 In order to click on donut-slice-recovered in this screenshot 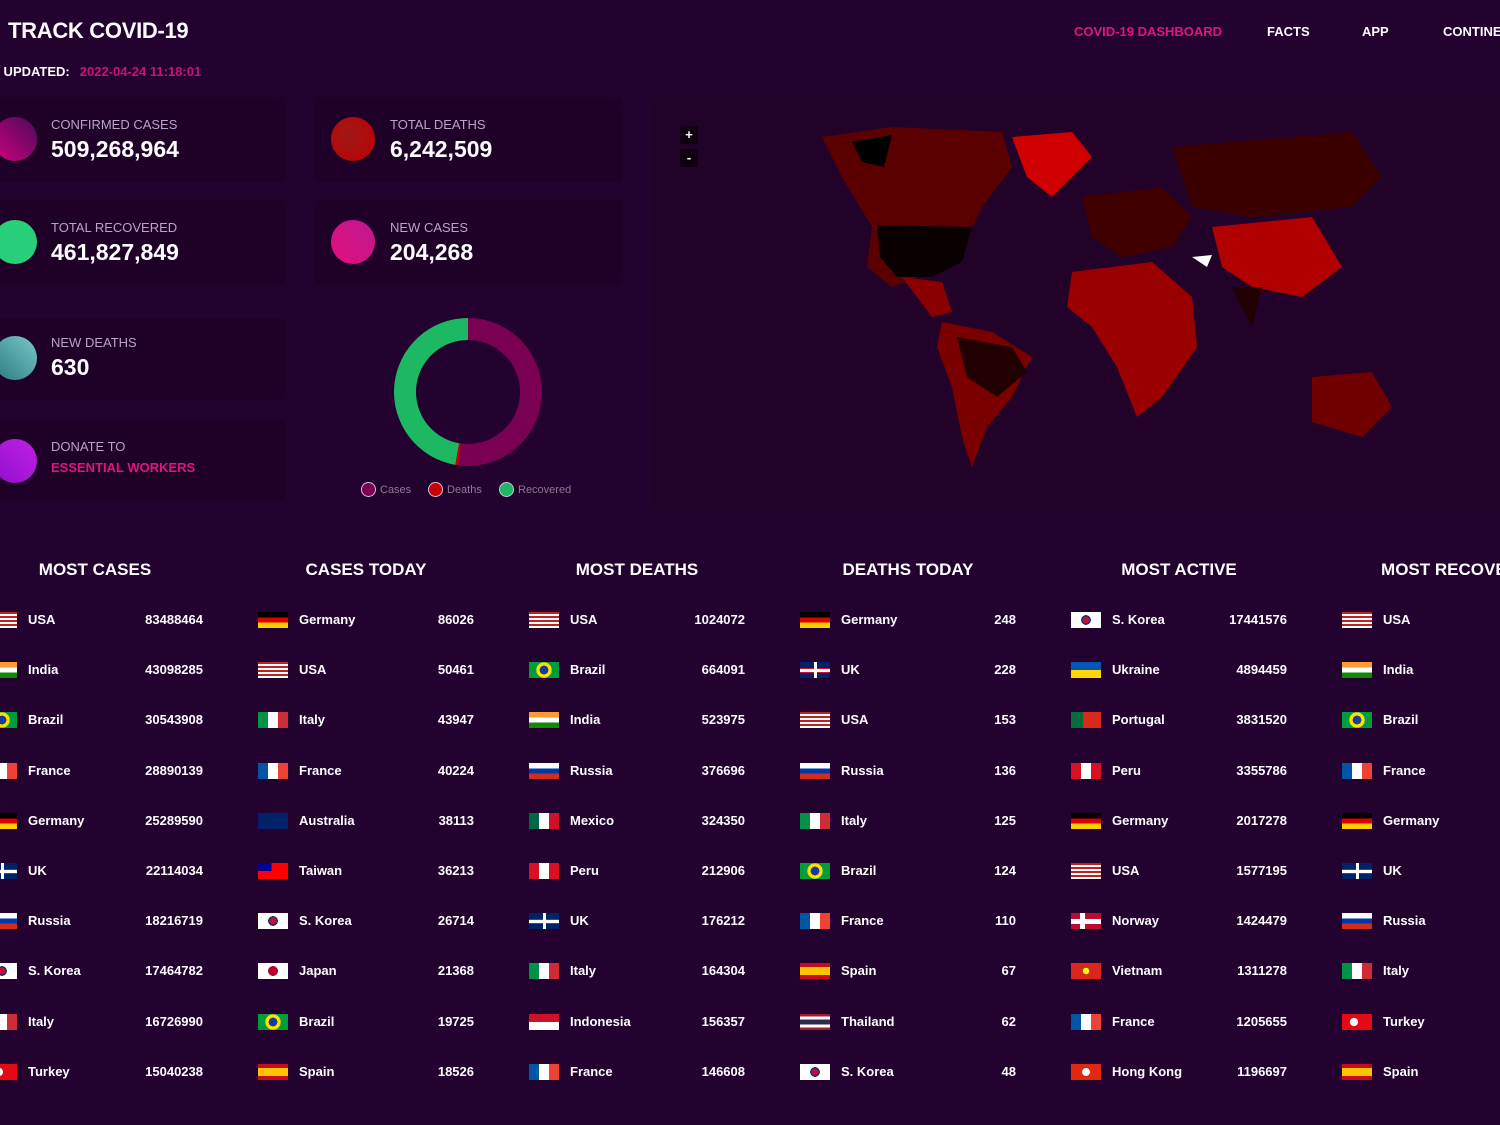, I will do `click(430, 391)`.